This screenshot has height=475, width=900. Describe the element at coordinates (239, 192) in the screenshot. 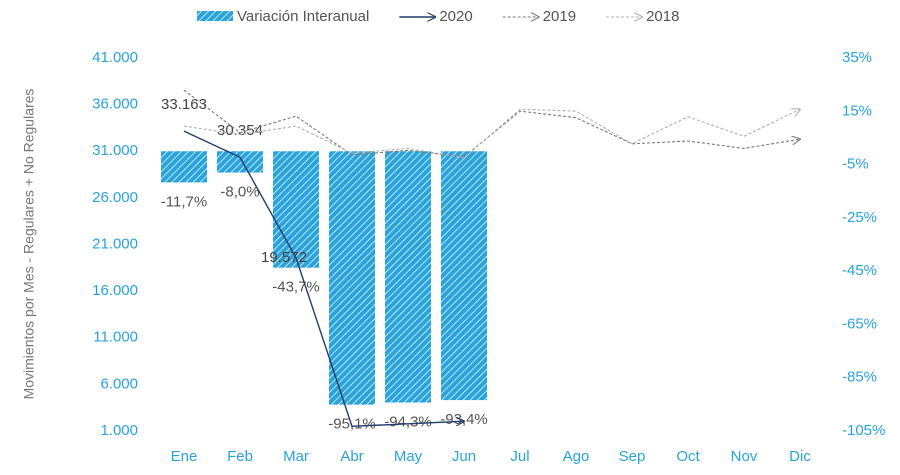

I see `bar-value-label: -8,0%` at that location.